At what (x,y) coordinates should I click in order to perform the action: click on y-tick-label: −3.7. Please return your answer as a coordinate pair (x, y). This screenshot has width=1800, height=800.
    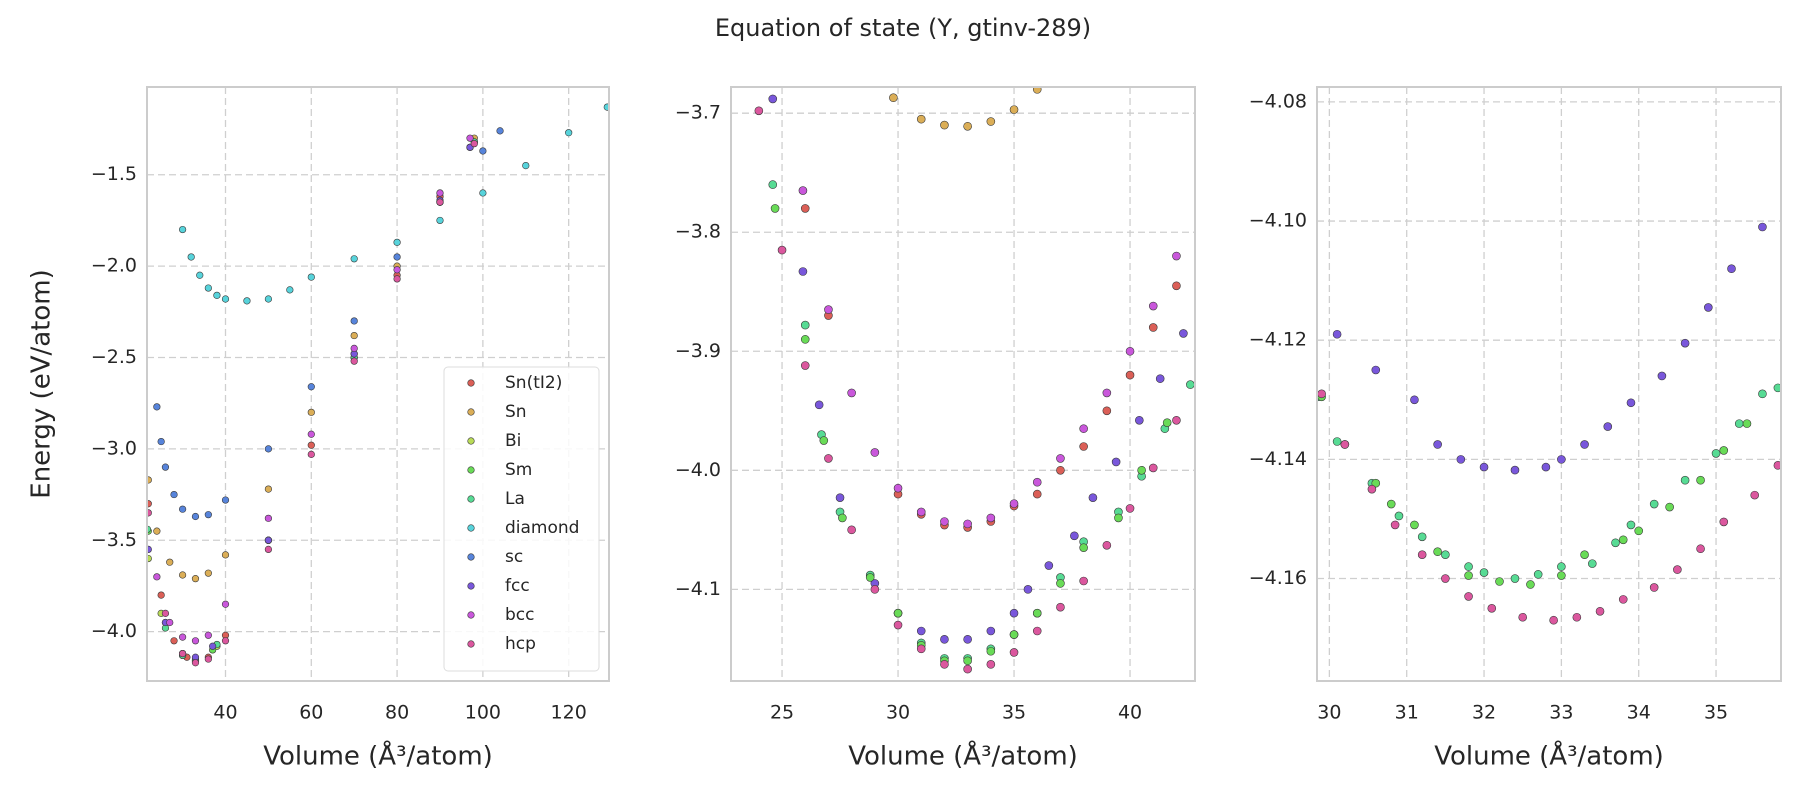
    Looking at the image, I should click on (698, 113).